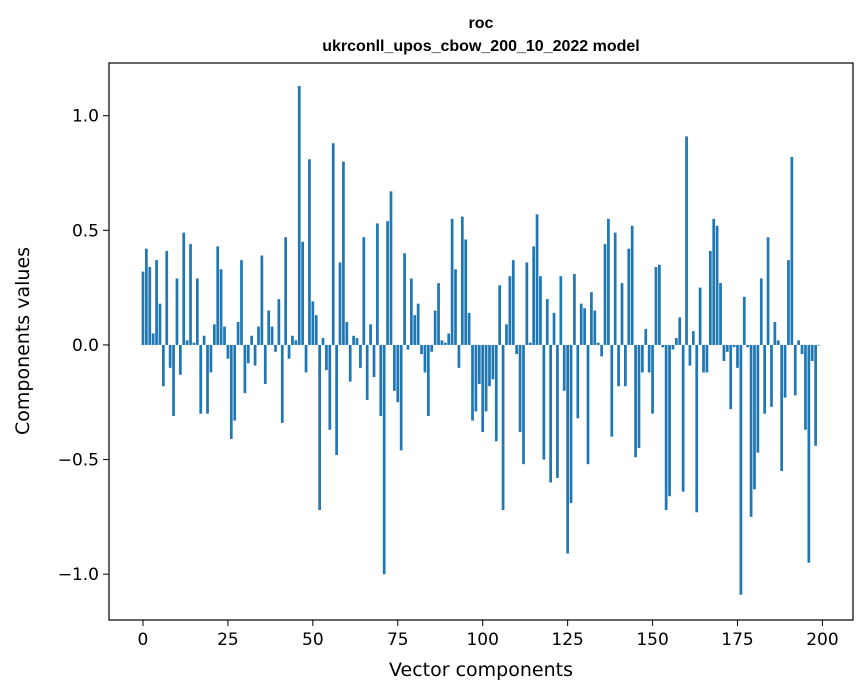 This screenshot has height=696, width=867. Describe the element at coordinates (143, 640) in the screenshot. I see `x-tick-label: 0` at that location.